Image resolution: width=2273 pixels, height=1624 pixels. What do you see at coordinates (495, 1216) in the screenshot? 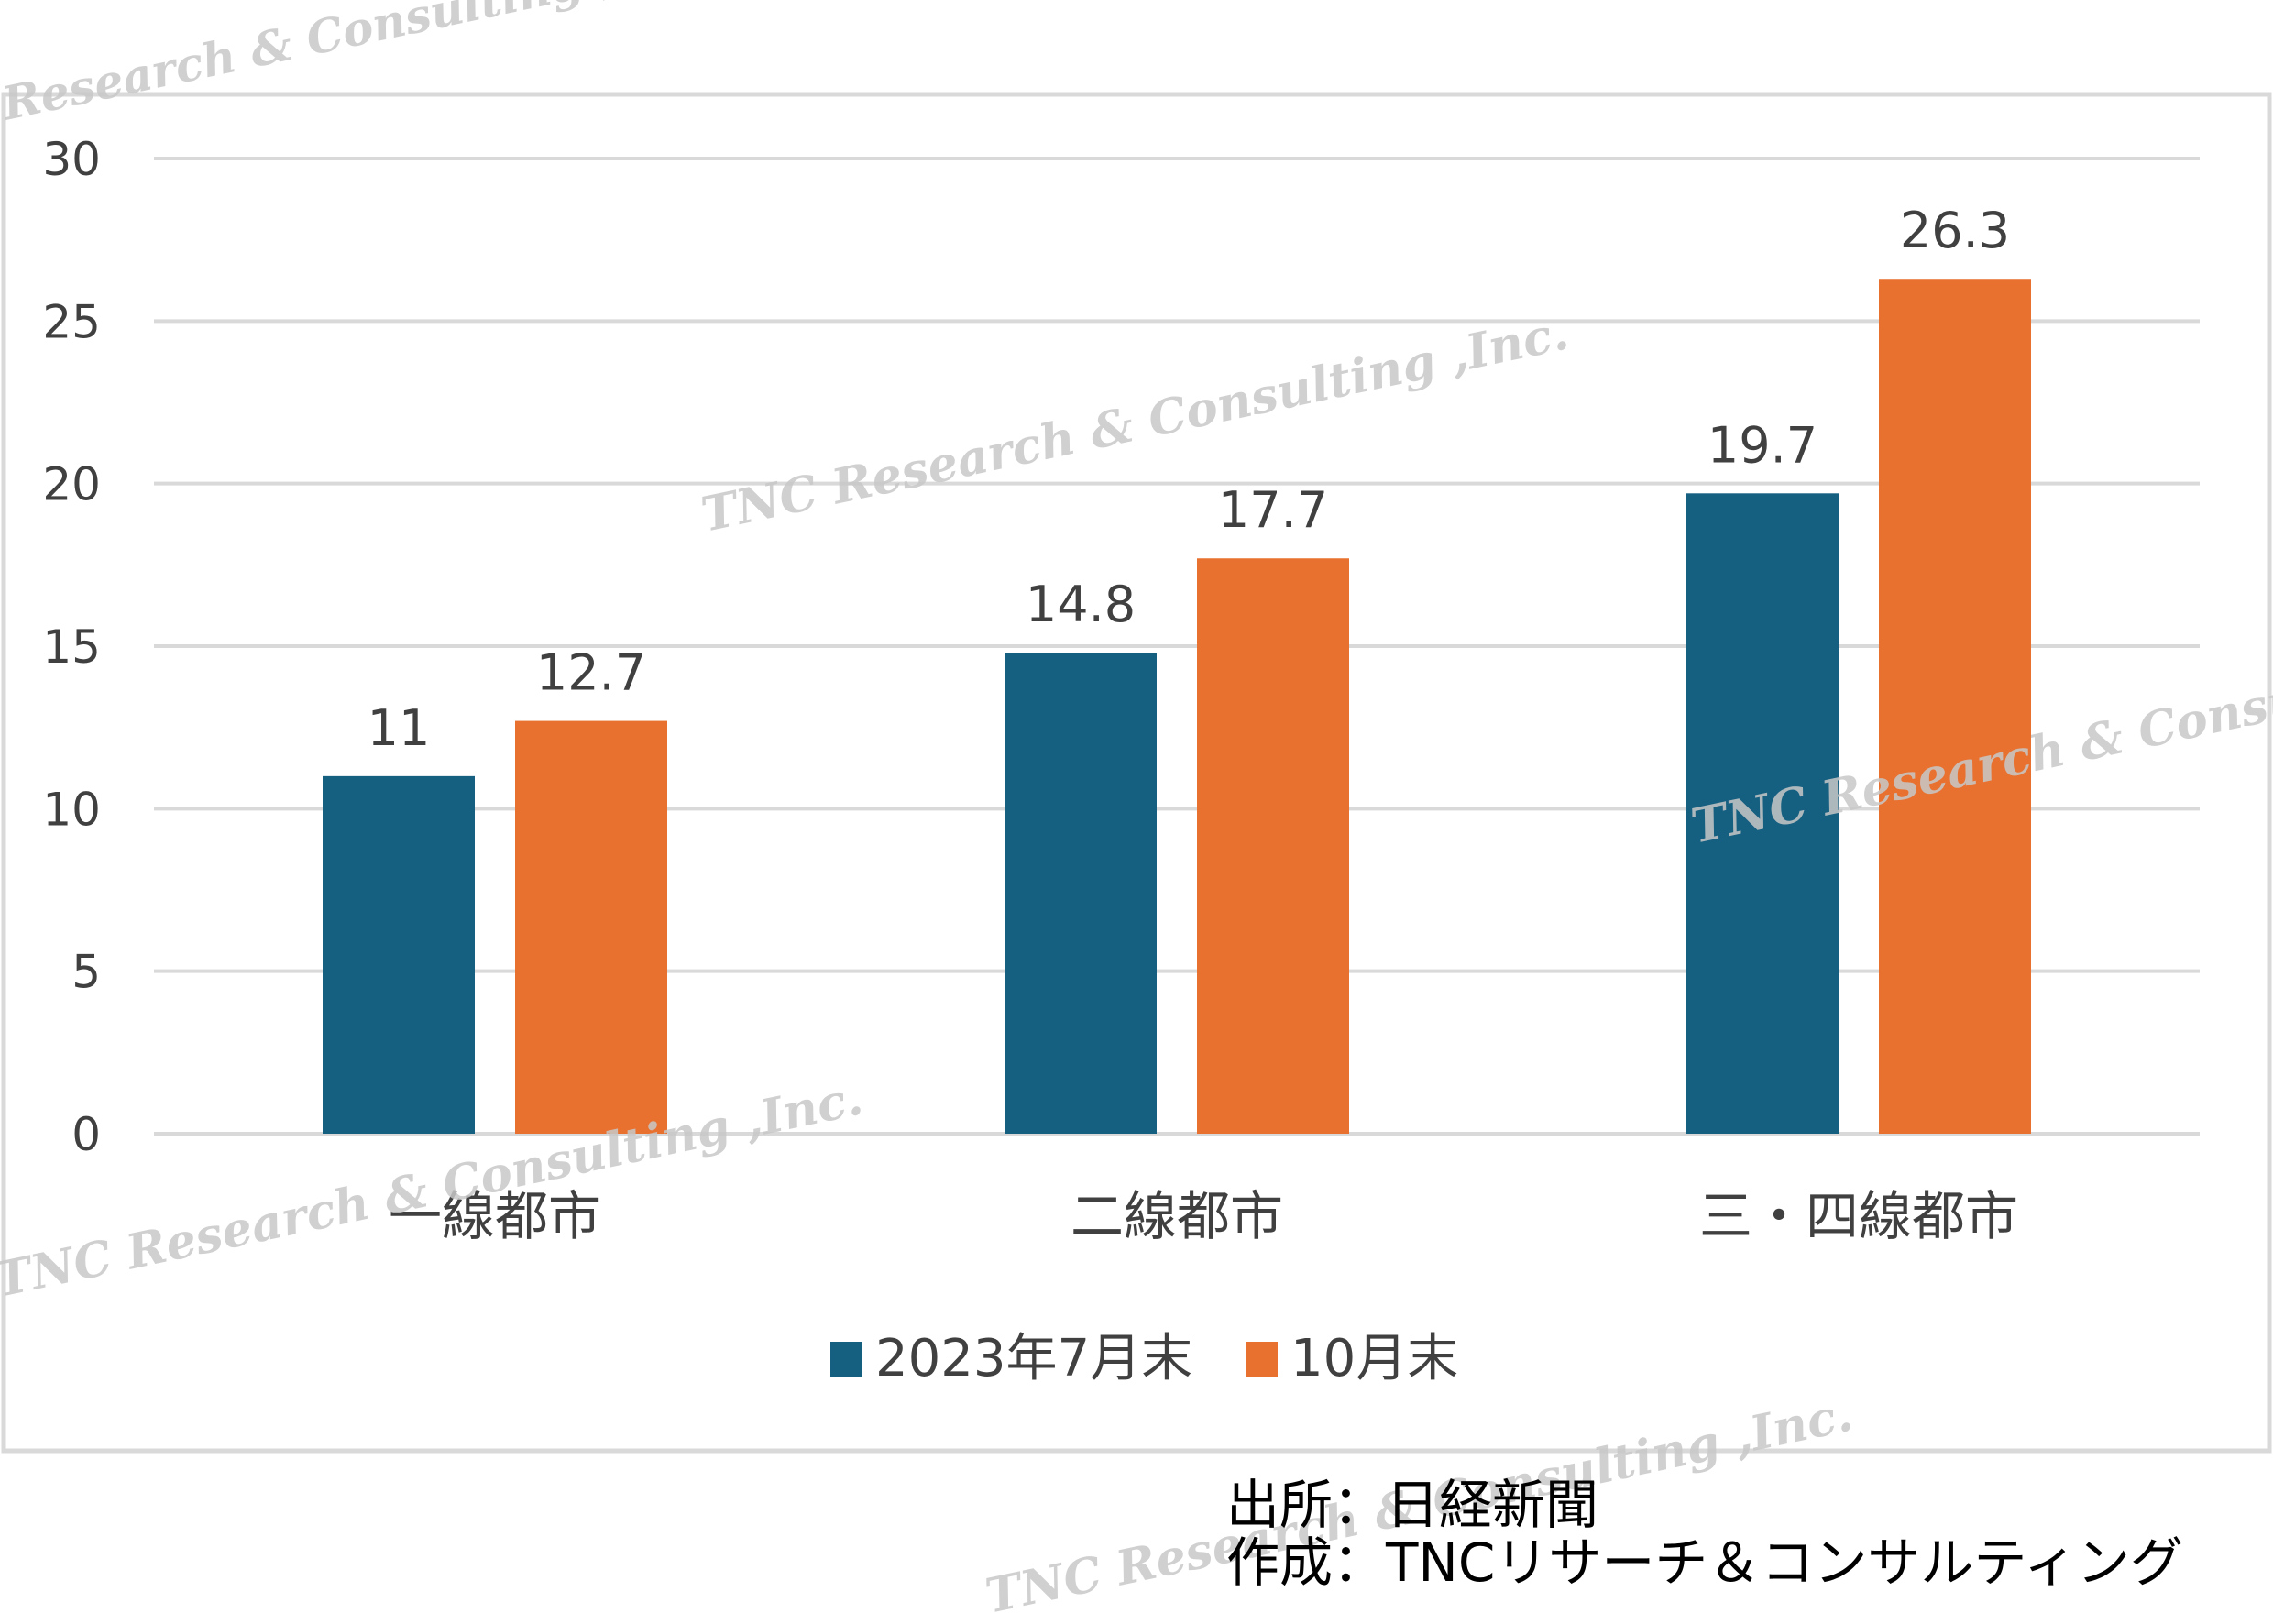
I see `category-label: 一線都市` at bounding box center [495, 1216].